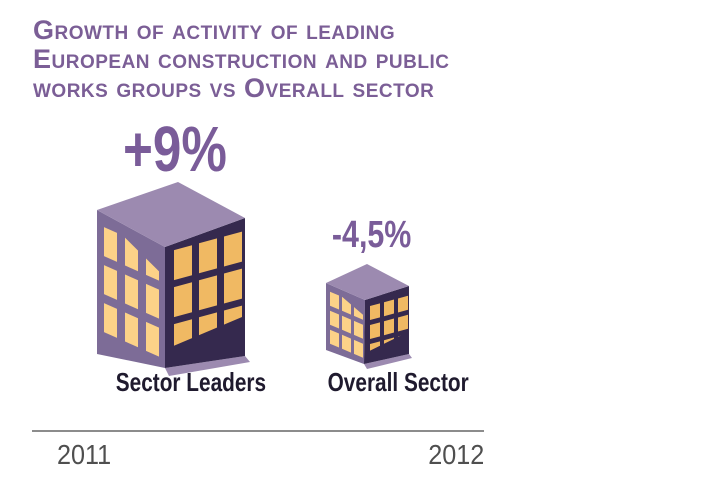  What do you see at coordinates (234, 88) in the screenshot?
I see `chart-title-line-3: works groups vs Overall sector` at bounding box center [234, 88].